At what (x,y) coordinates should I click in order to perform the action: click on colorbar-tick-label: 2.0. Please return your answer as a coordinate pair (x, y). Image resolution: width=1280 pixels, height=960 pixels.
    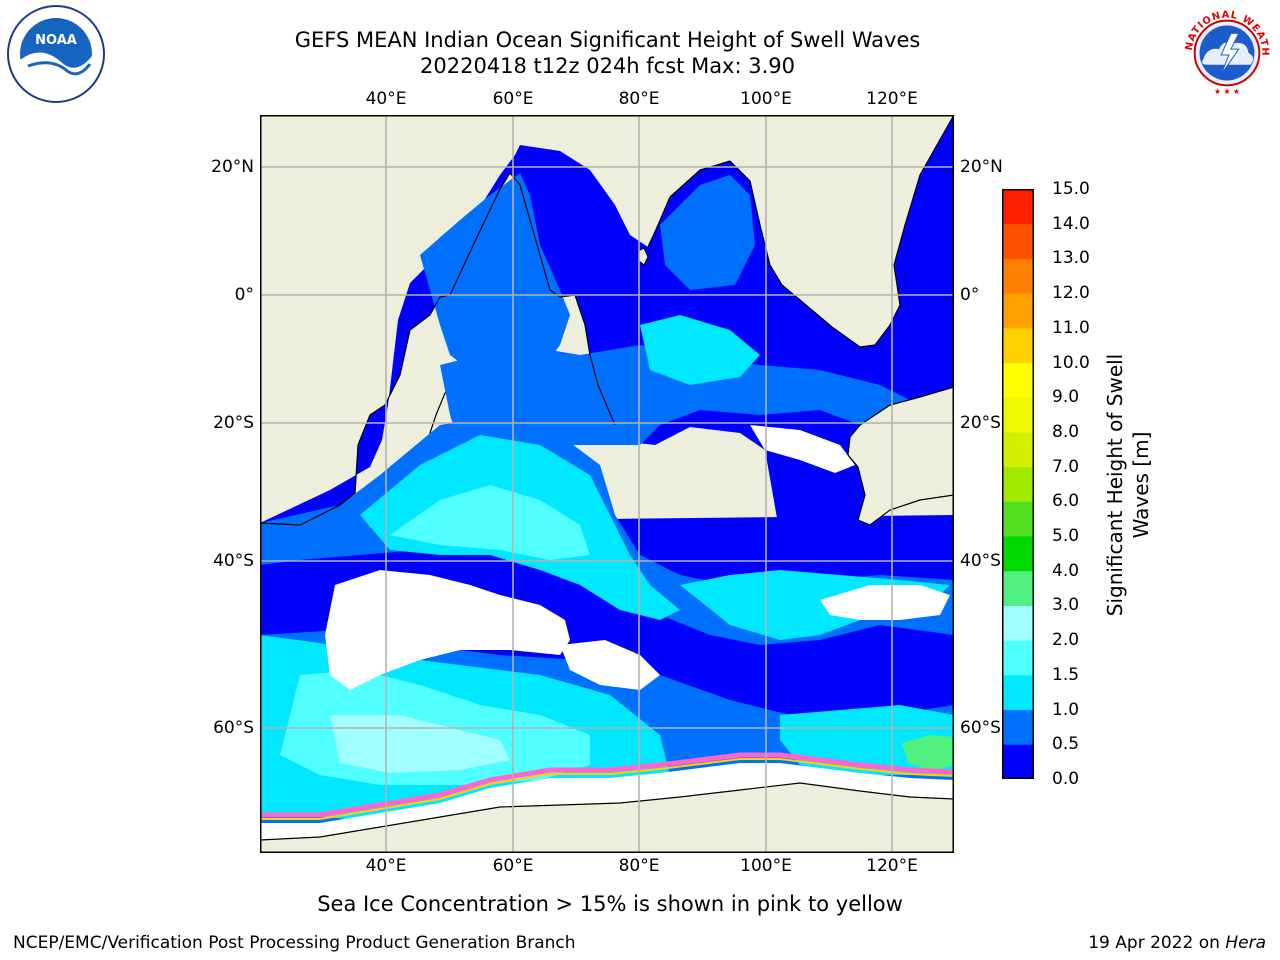
    Looking at the image, I should click on (1066, 640).